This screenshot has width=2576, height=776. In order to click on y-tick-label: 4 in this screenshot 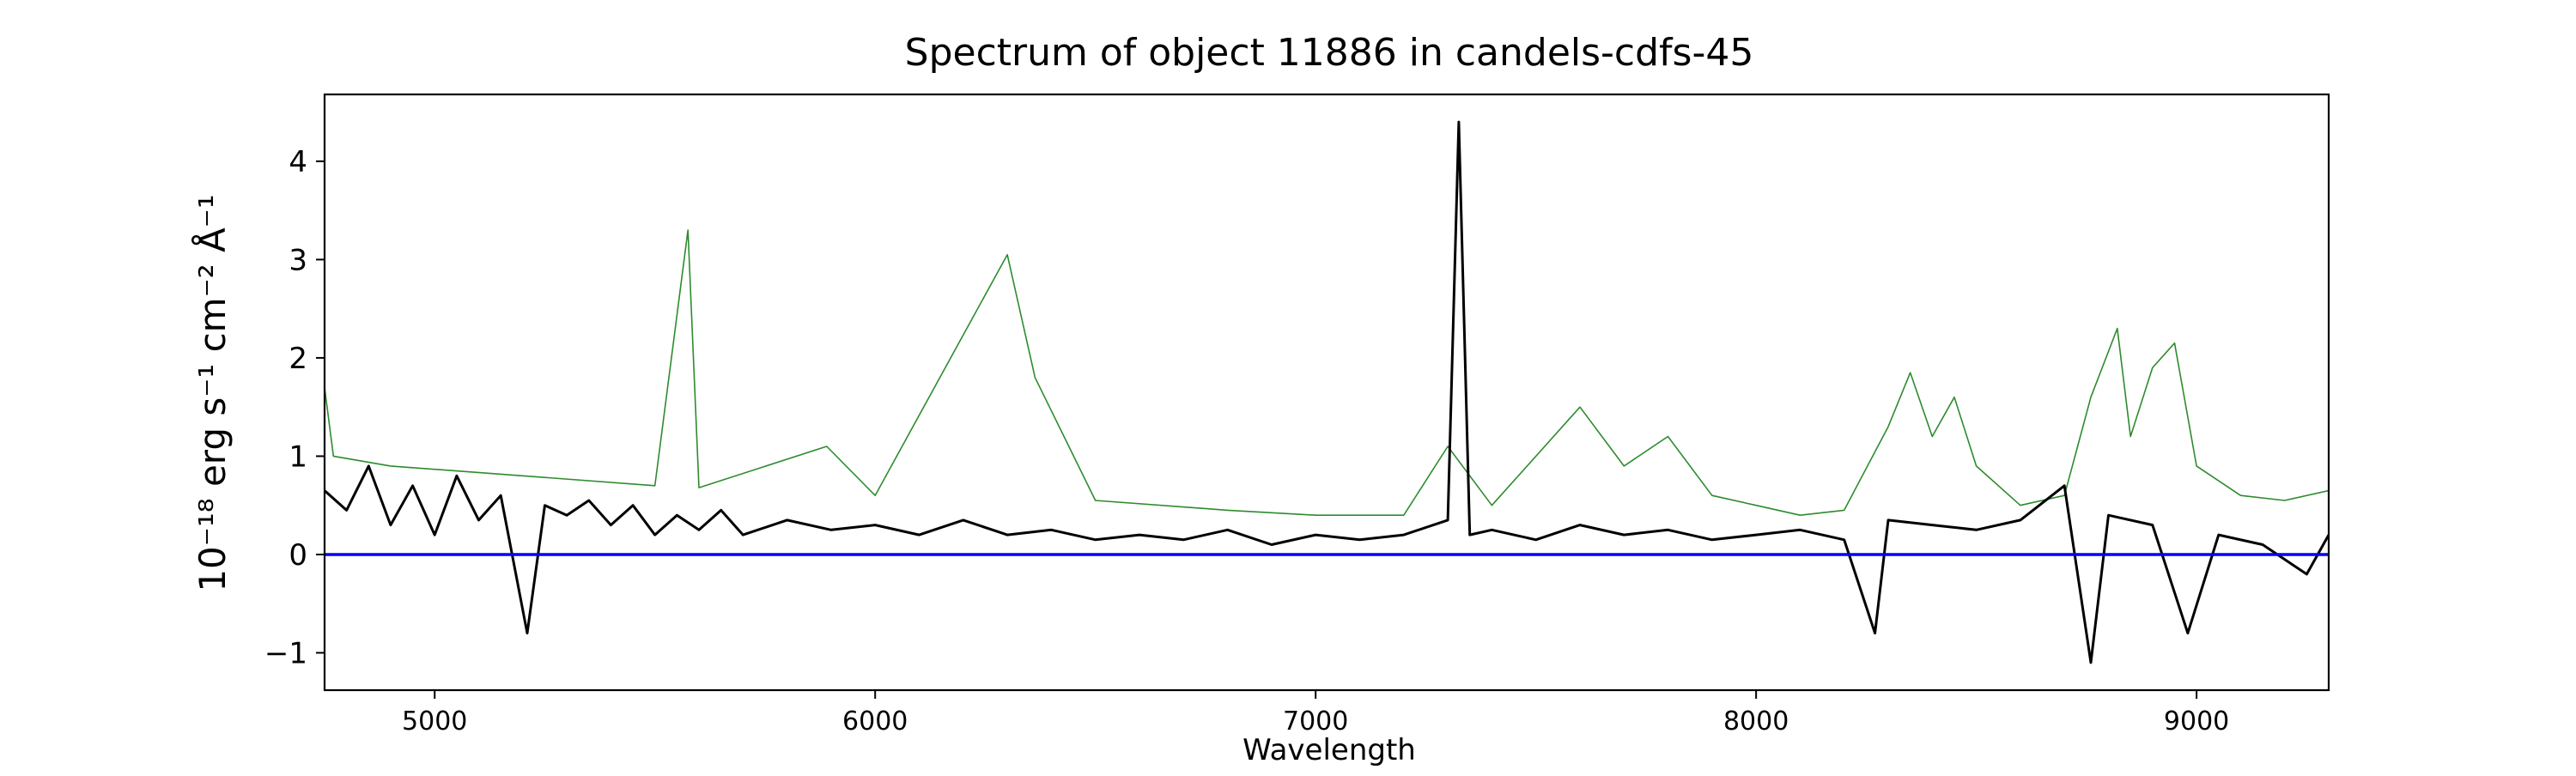, I will do `click(298, 162)`.